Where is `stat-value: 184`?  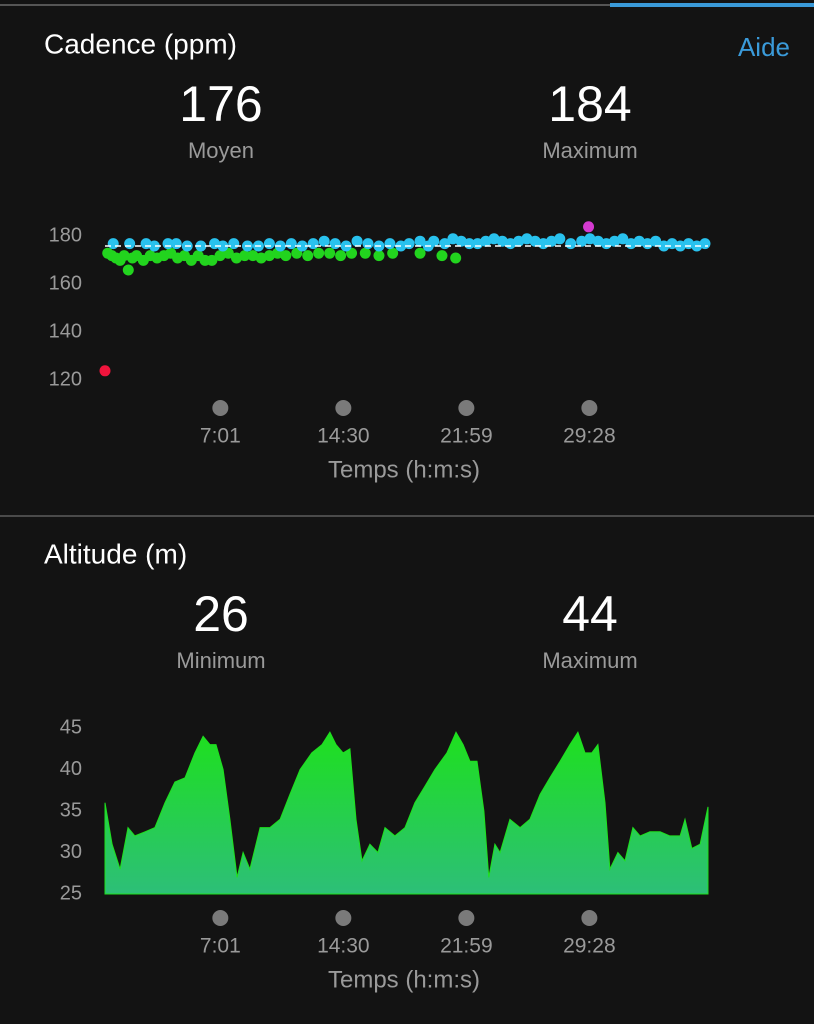 stat-value: 184 is located at coordinates (589, 104).